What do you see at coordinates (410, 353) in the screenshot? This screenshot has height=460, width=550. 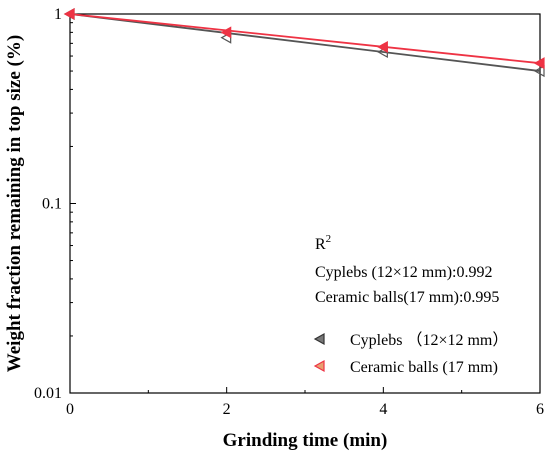 I see `legend: Cyplebs （12×12 mm） Ceramic balls (17 mm)` at bounding box center [410, 353].